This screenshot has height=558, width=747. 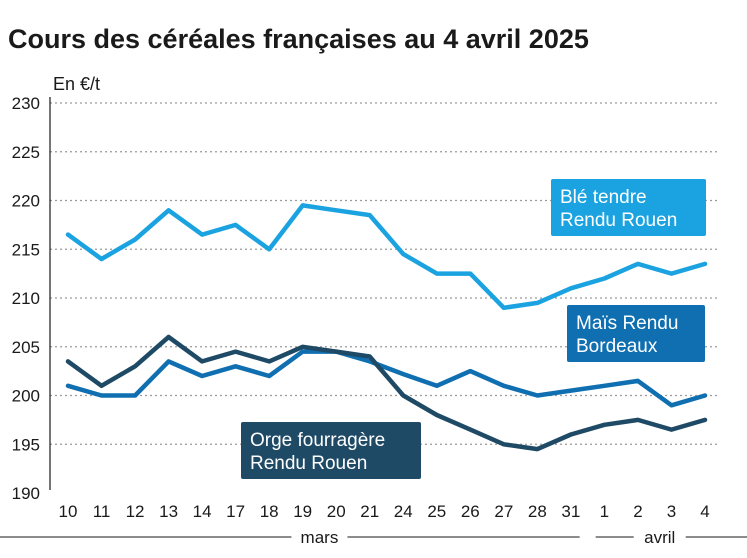 I want to click on y-tick-label: 195, so click(x=26, y=444).